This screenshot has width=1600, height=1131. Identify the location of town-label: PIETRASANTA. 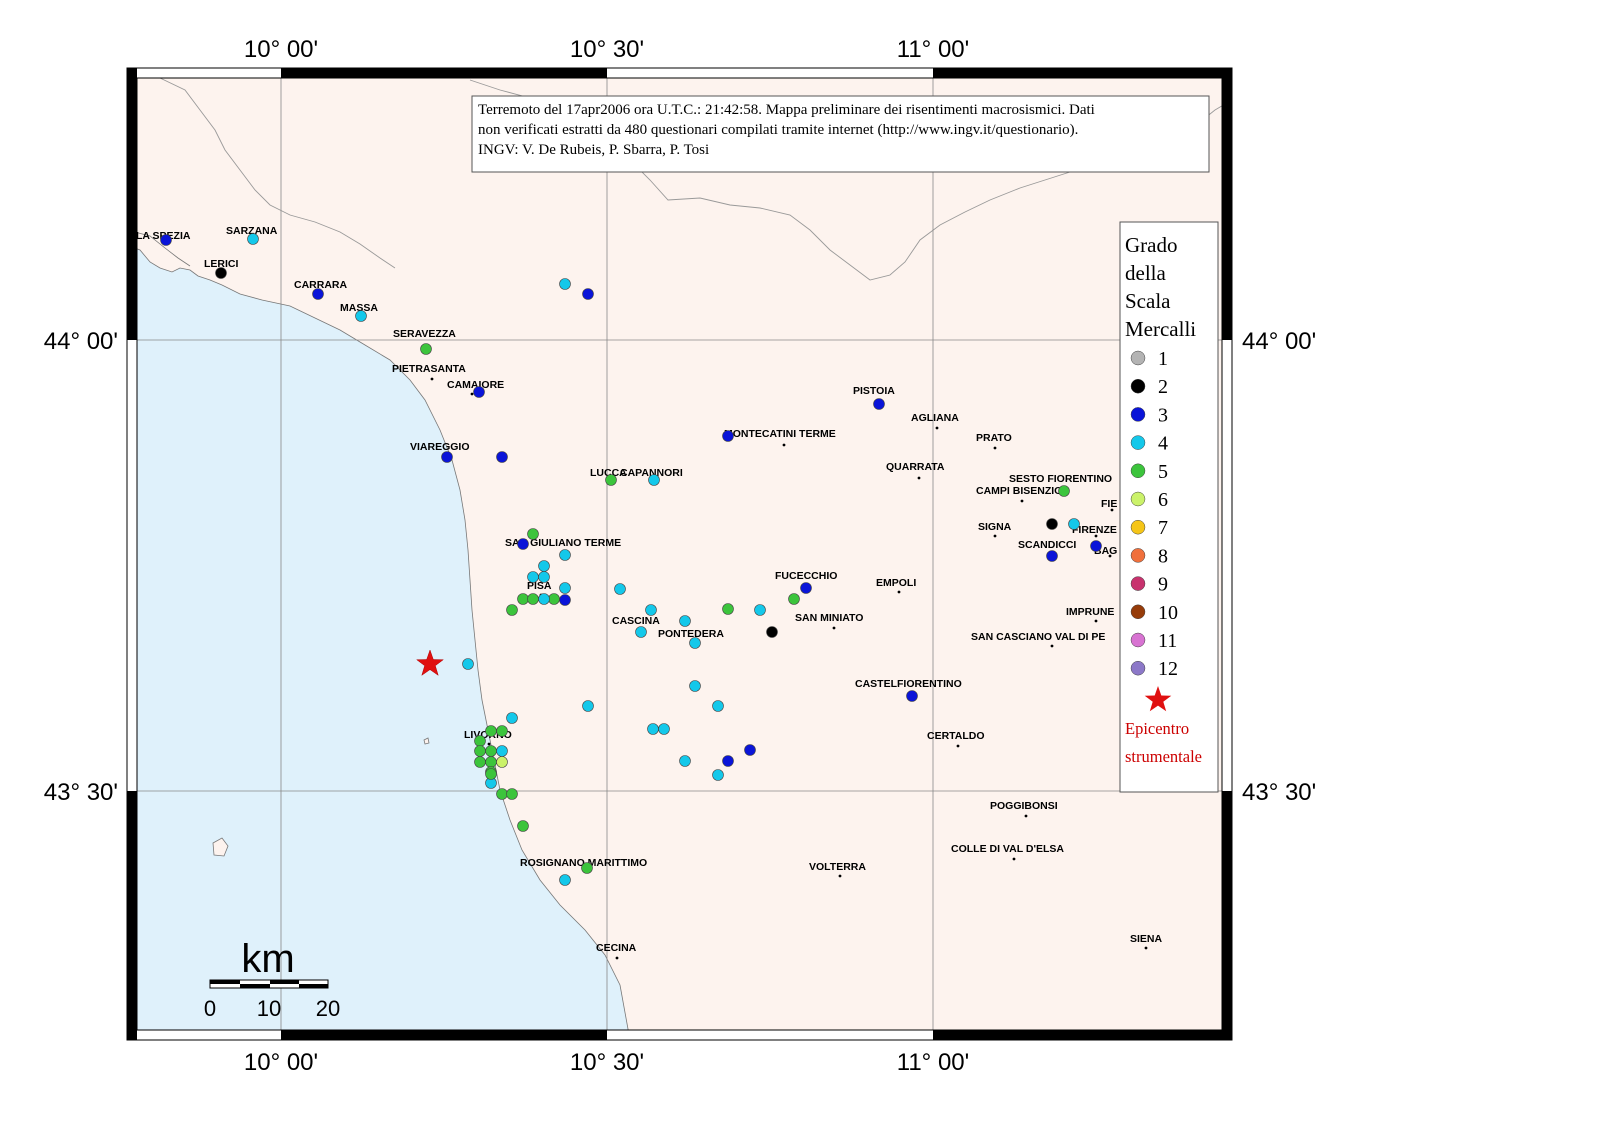
(429, 369).